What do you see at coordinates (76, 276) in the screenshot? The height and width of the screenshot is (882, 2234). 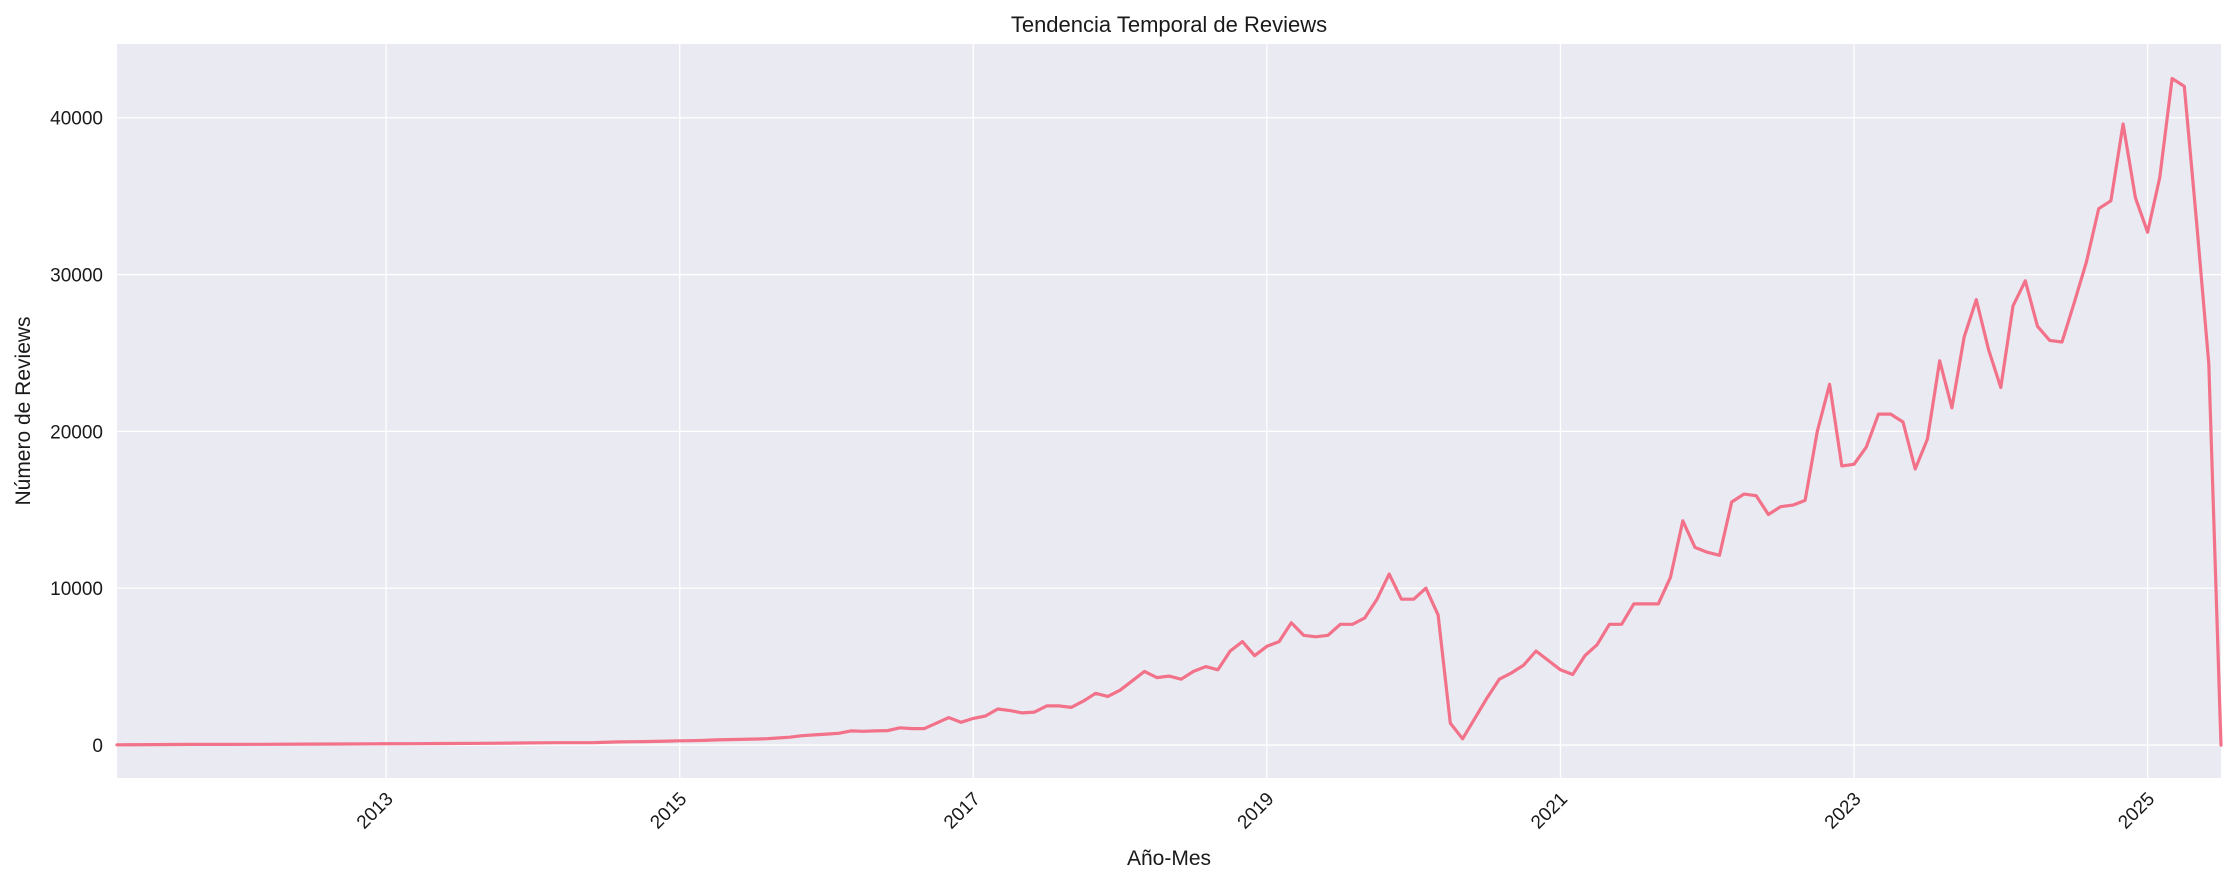 I see `y-tick-label: 30000` at bounding box center [76, 276].